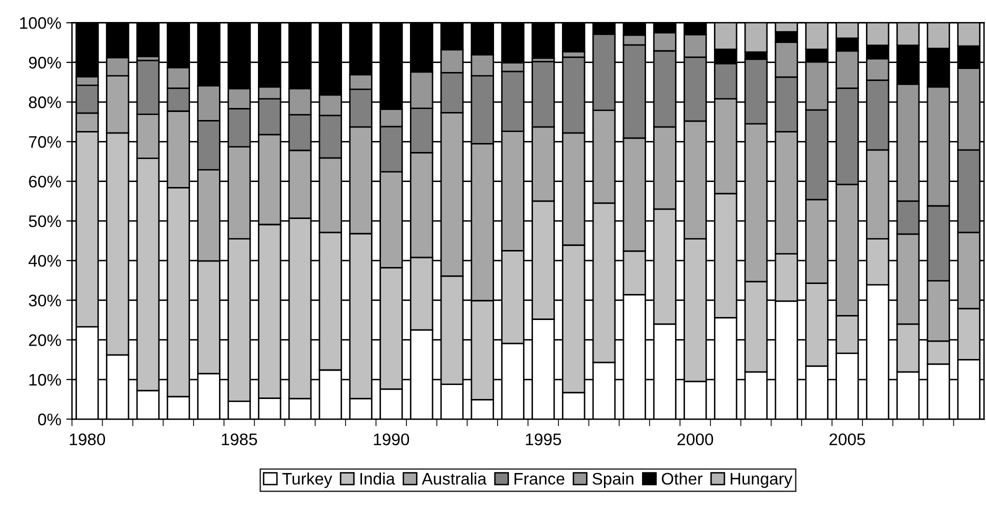 The image size is (986, 505). What do you see at coordinates (49, 420) in the screenshot?
I see `y-tick-label: 0%` at bounding box center [49, 420].